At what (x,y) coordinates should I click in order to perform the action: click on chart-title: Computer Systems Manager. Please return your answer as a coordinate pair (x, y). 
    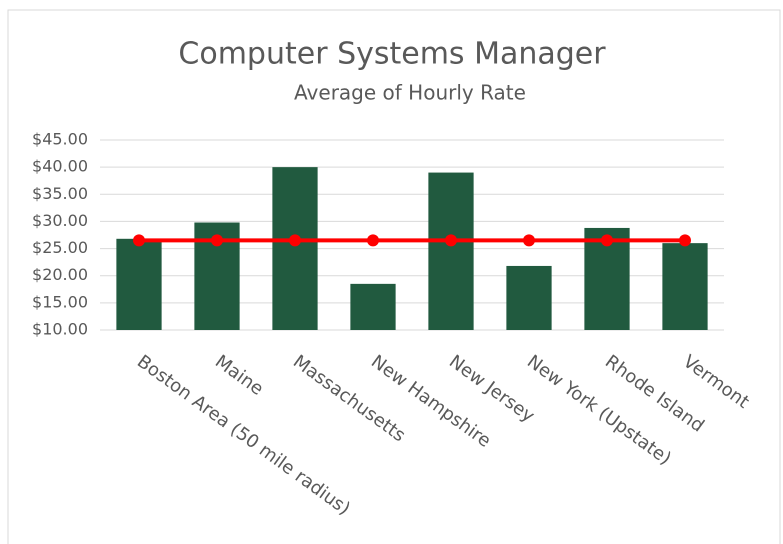
    Looking at the image, I should click on (392, 54).